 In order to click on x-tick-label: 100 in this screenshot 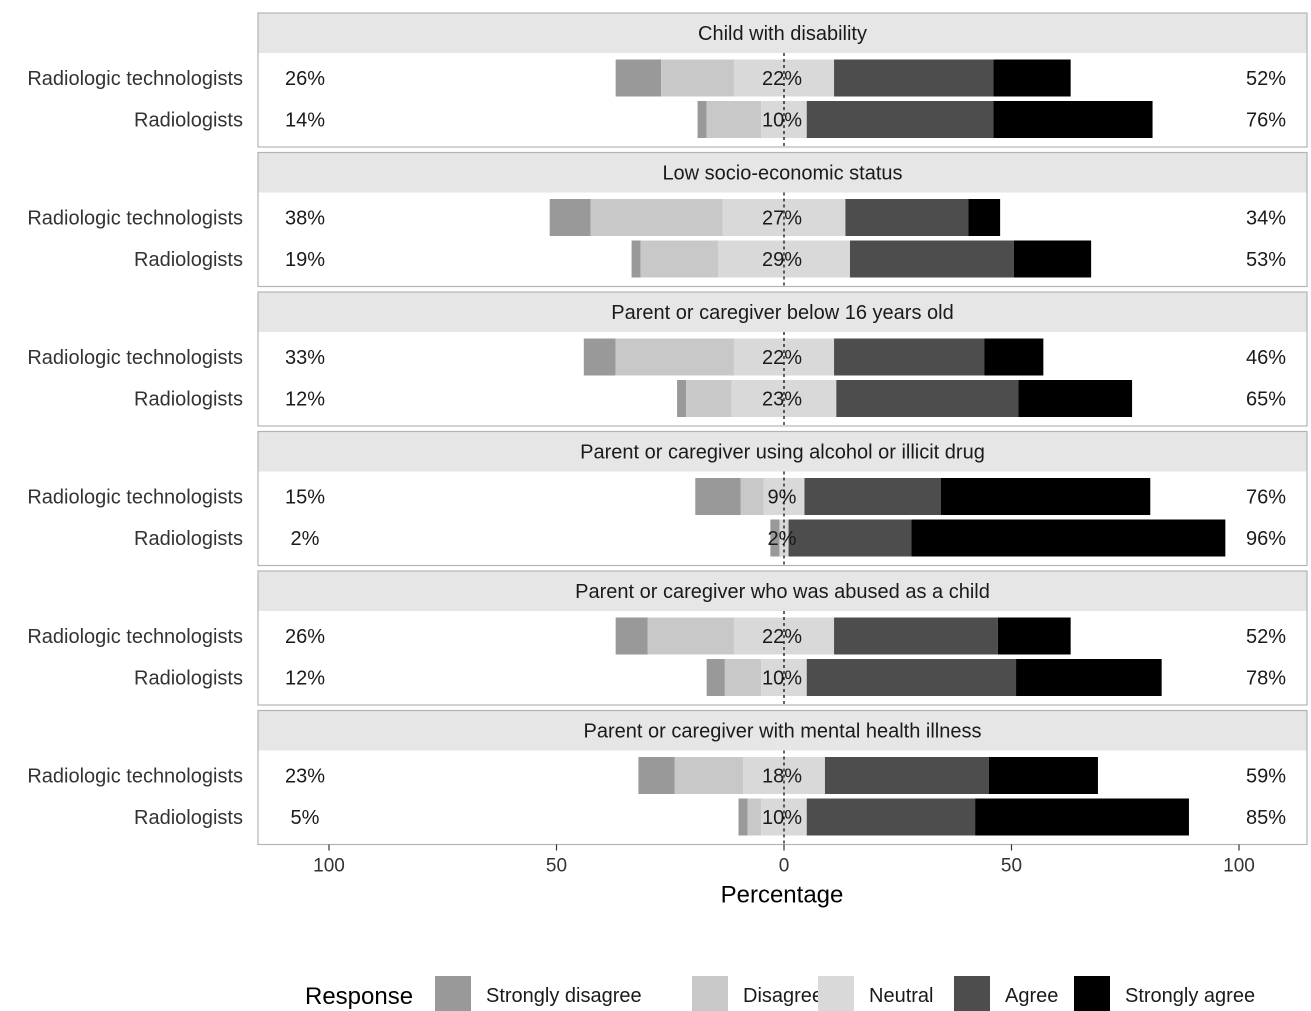, I will do `click(1239, 866)`.